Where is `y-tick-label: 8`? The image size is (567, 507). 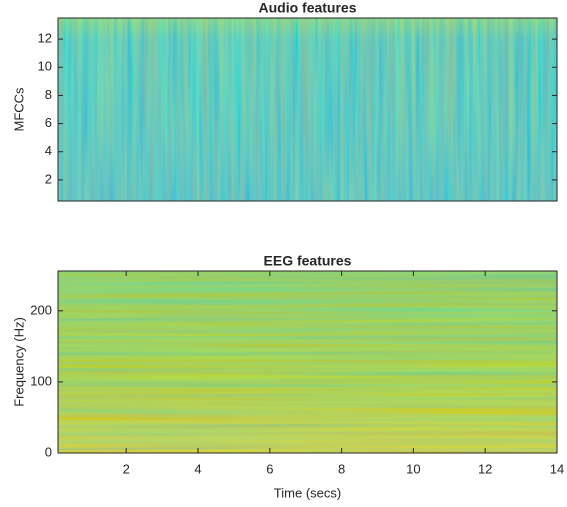 y-tick-label: 8 is located at coordinates (48, 94).